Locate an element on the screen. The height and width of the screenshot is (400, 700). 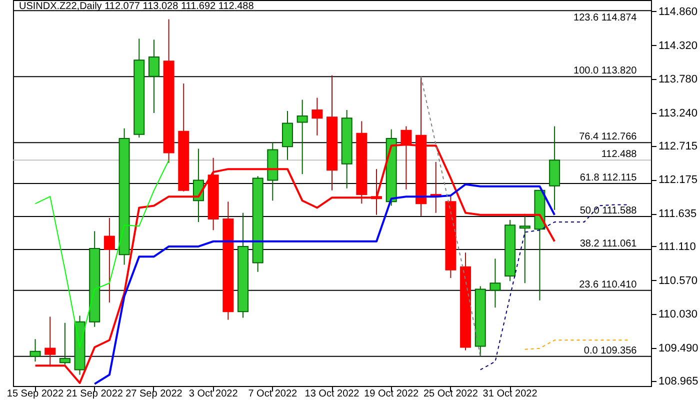
x-tick-label: 3 Oct 2022 is located at coordinates (213, 394).